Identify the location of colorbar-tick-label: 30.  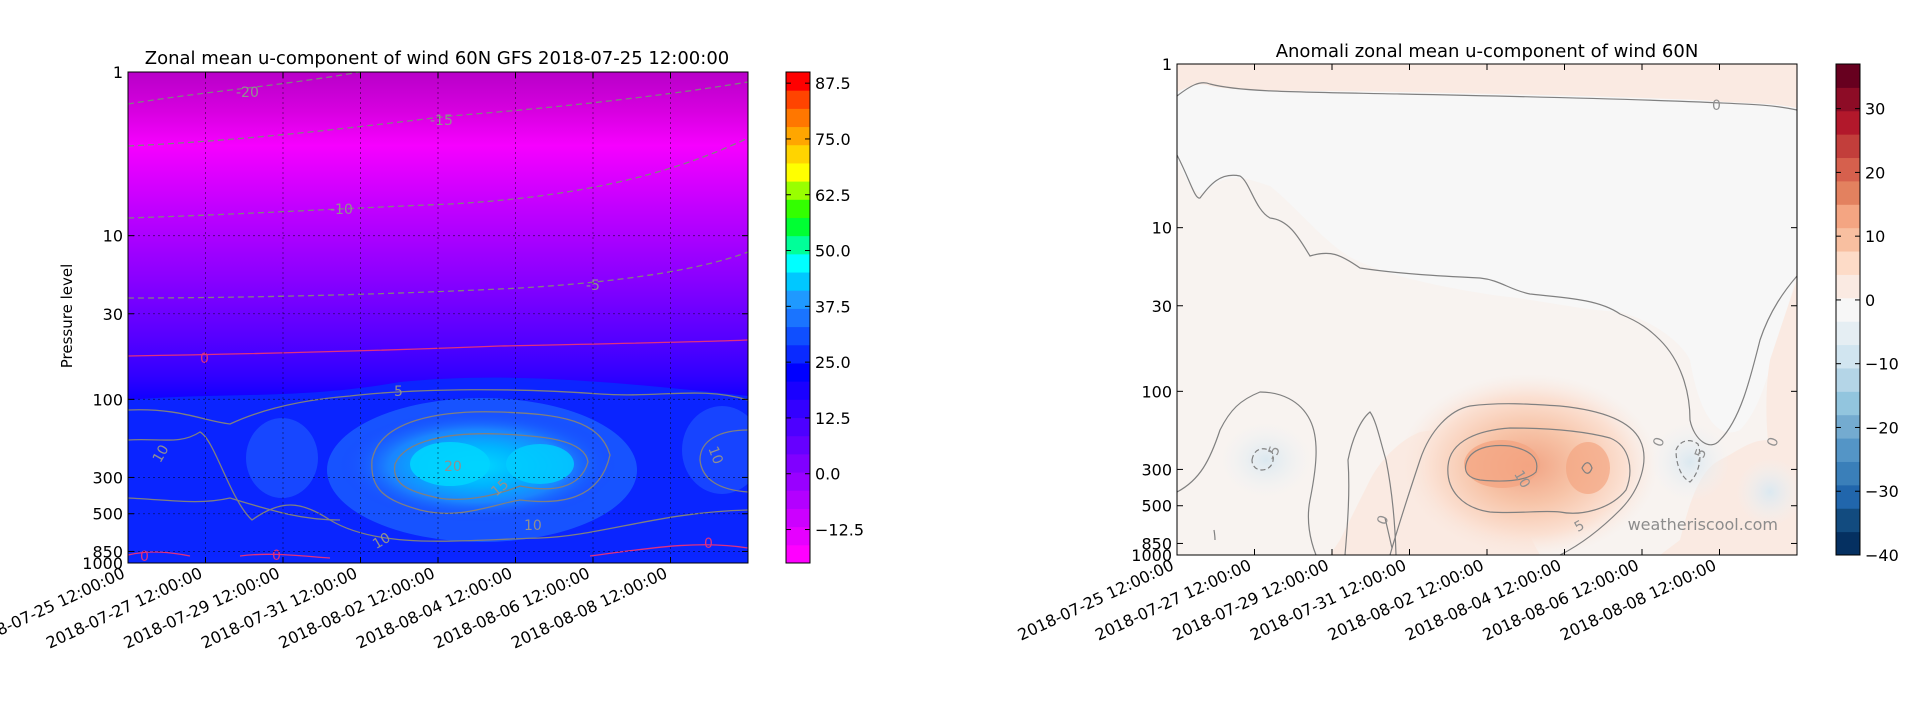
(1875, 109).